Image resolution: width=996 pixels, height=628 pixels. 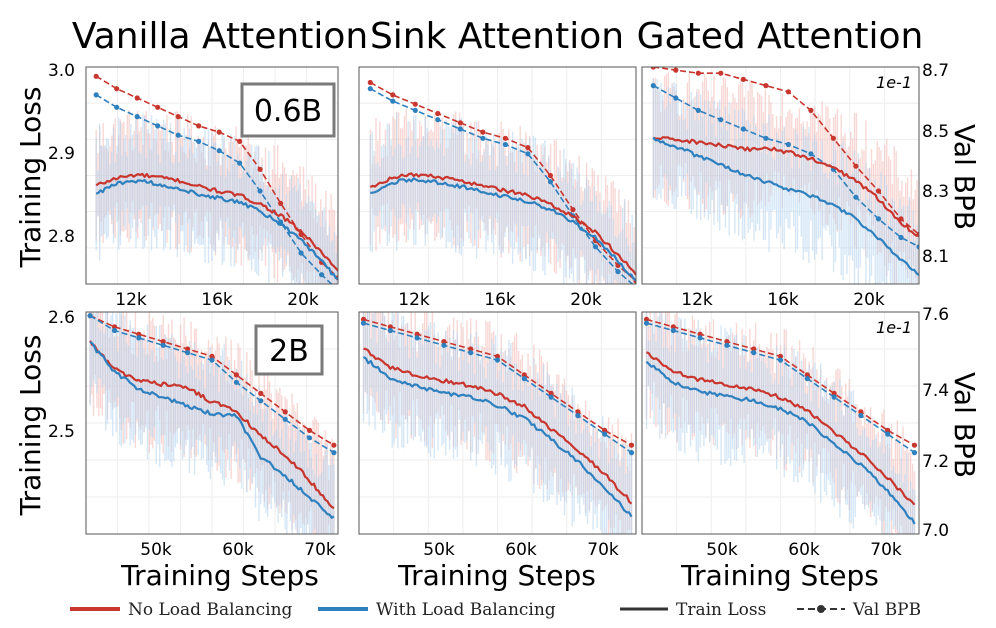 I want to click on panel-r1-sink, so click(x=498, y=178).